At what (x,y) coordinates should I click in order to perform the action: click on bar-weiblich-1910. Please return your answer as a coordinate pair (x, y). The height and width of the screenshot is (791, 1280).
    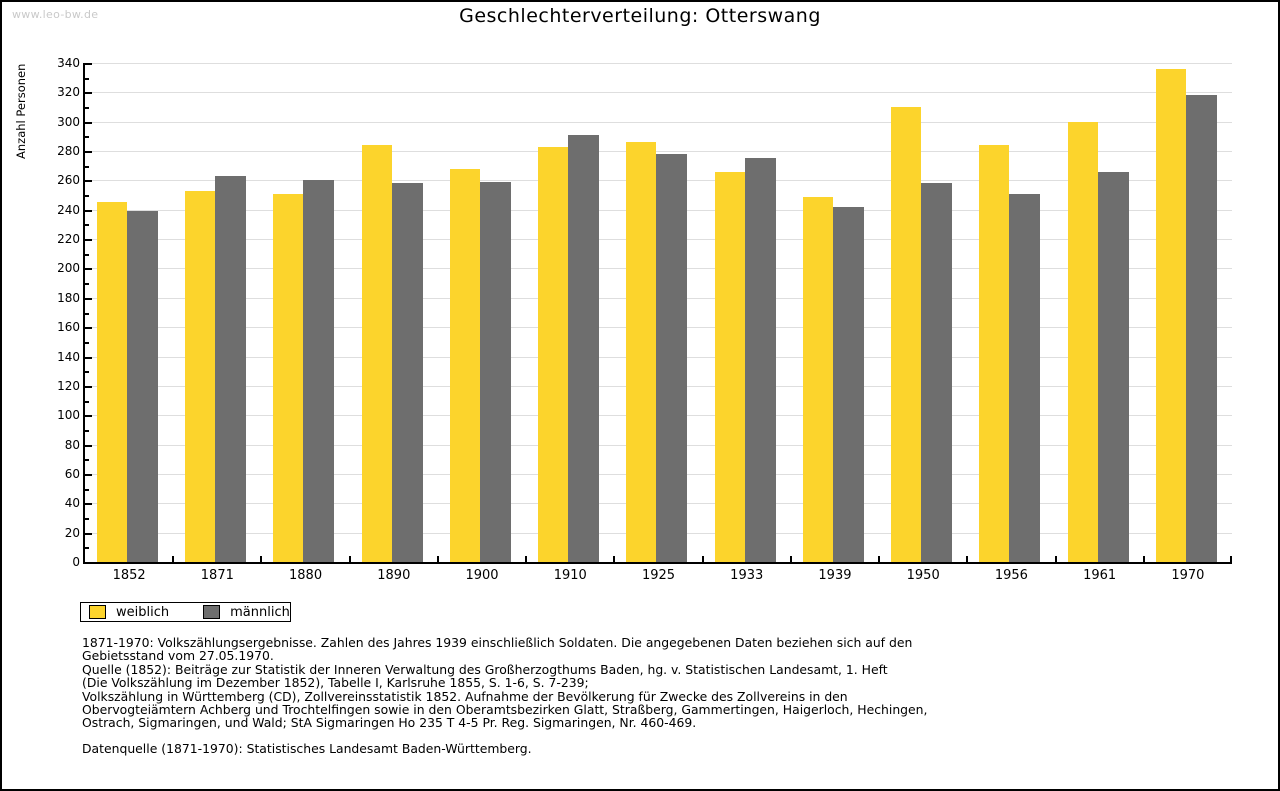
    Looking at the image, I should click on (553, 354).